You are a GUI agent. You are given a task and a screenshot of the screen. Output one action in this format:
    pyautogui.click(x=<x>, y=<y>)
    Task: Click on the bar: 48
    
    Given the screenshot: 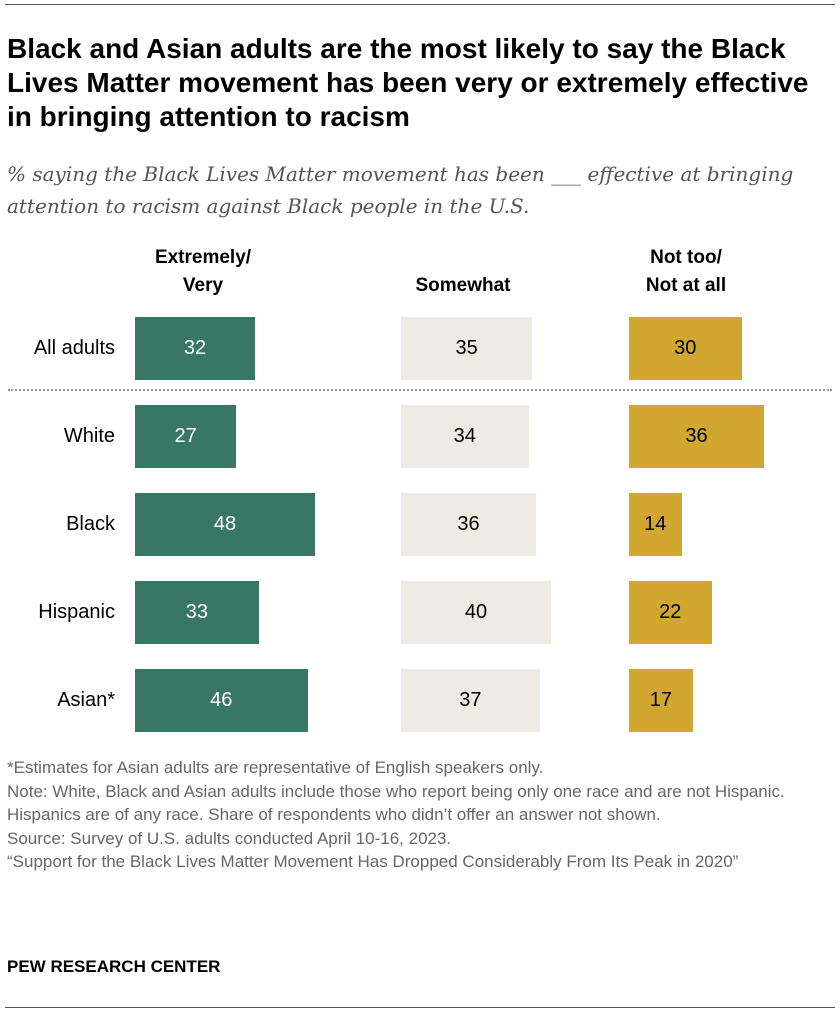 What is the action you would take?
    pyautogui.click(x=225, y=524)
    